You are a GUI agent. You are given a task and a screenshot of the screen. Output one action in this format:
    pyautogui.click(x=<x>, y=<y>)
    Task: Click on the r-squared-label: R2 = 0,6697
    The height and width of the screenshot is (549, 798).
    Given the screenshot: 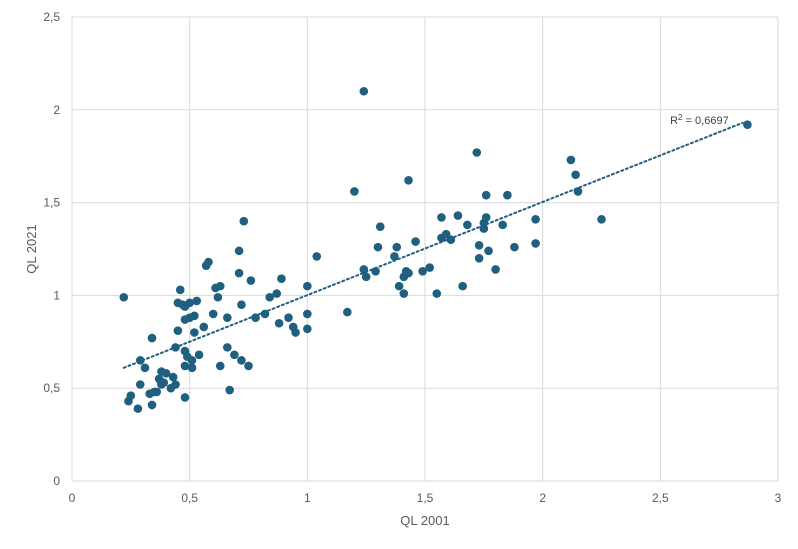 What is the action you would take?
    pyautogui.click(x=699, y=119)
    